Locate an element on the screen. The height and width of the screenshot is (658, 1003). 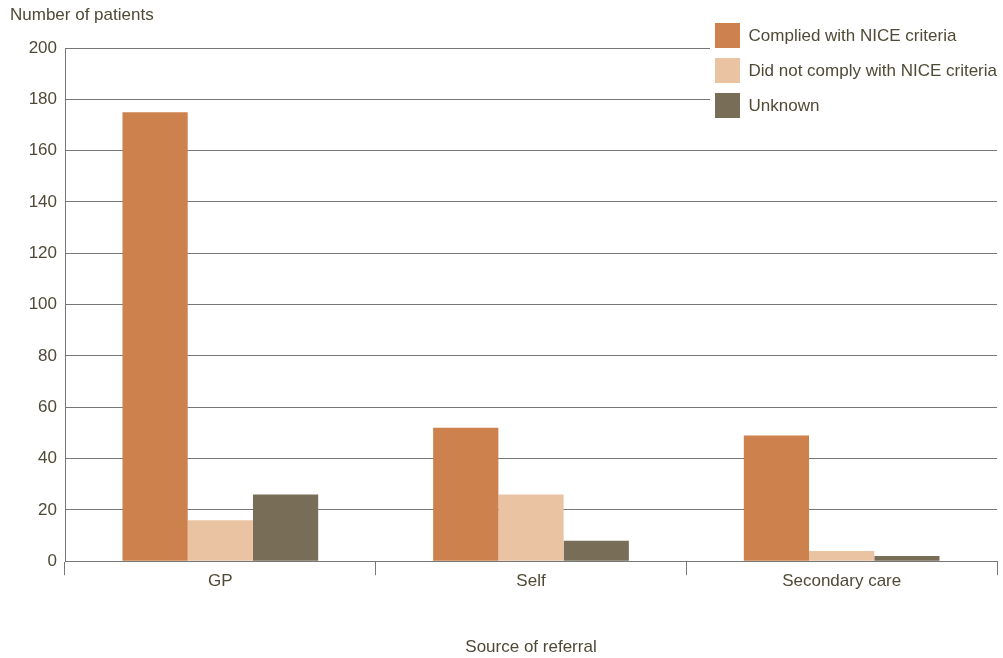
y-tick-label: 140 is located at coordinates (42, 201).